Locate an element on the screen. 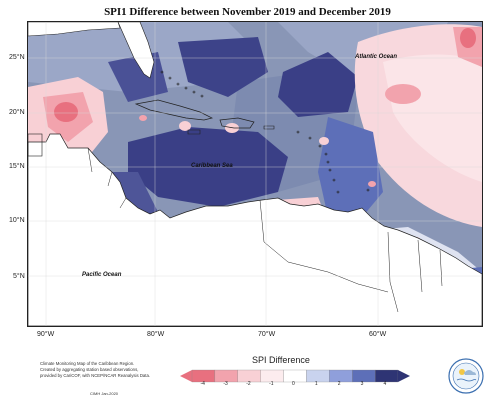 This screenshot has height=400, width=495. lat-tick-15n: 15°N is located at coordinates (17, 166).